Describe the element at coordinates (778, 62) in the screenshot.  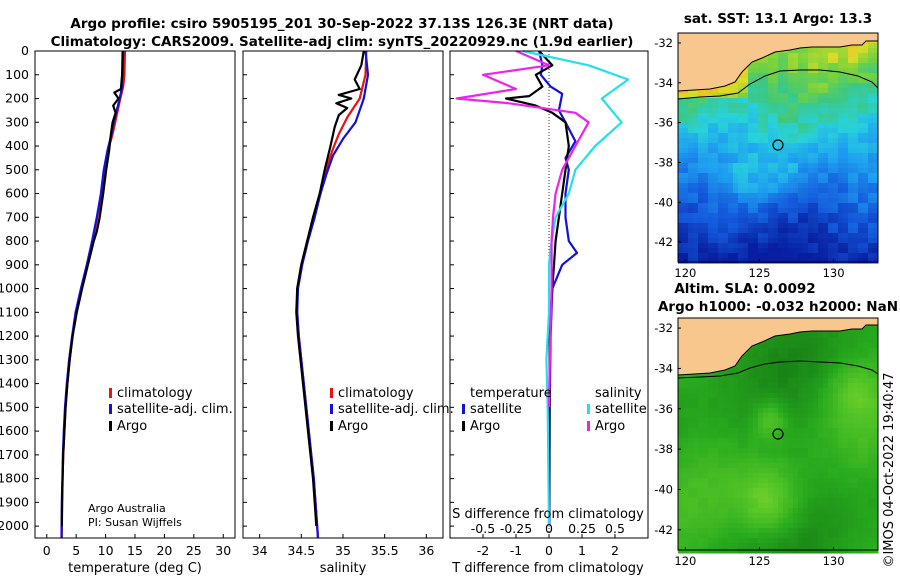
I see `sst-land-mask` at that location.